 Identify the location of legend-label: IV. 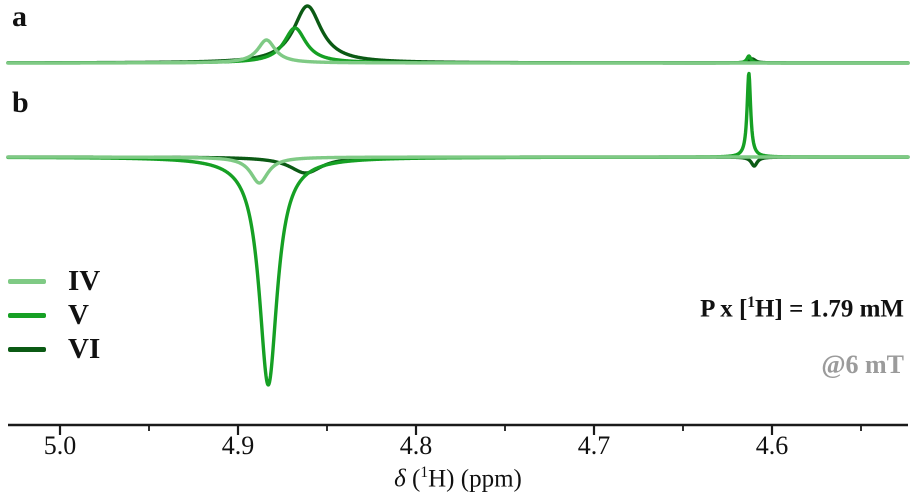
(84, 280).